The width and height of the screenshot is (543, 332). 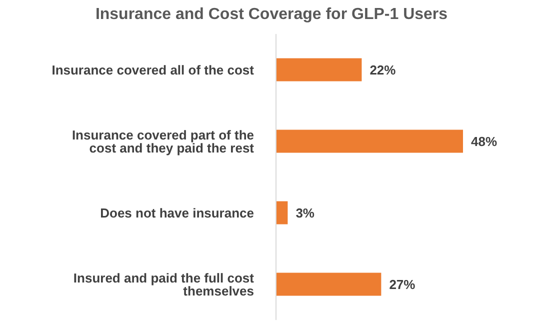 I want to click on y-tick-label: Insurance covered all of the cost, so click(x=153, y=70).